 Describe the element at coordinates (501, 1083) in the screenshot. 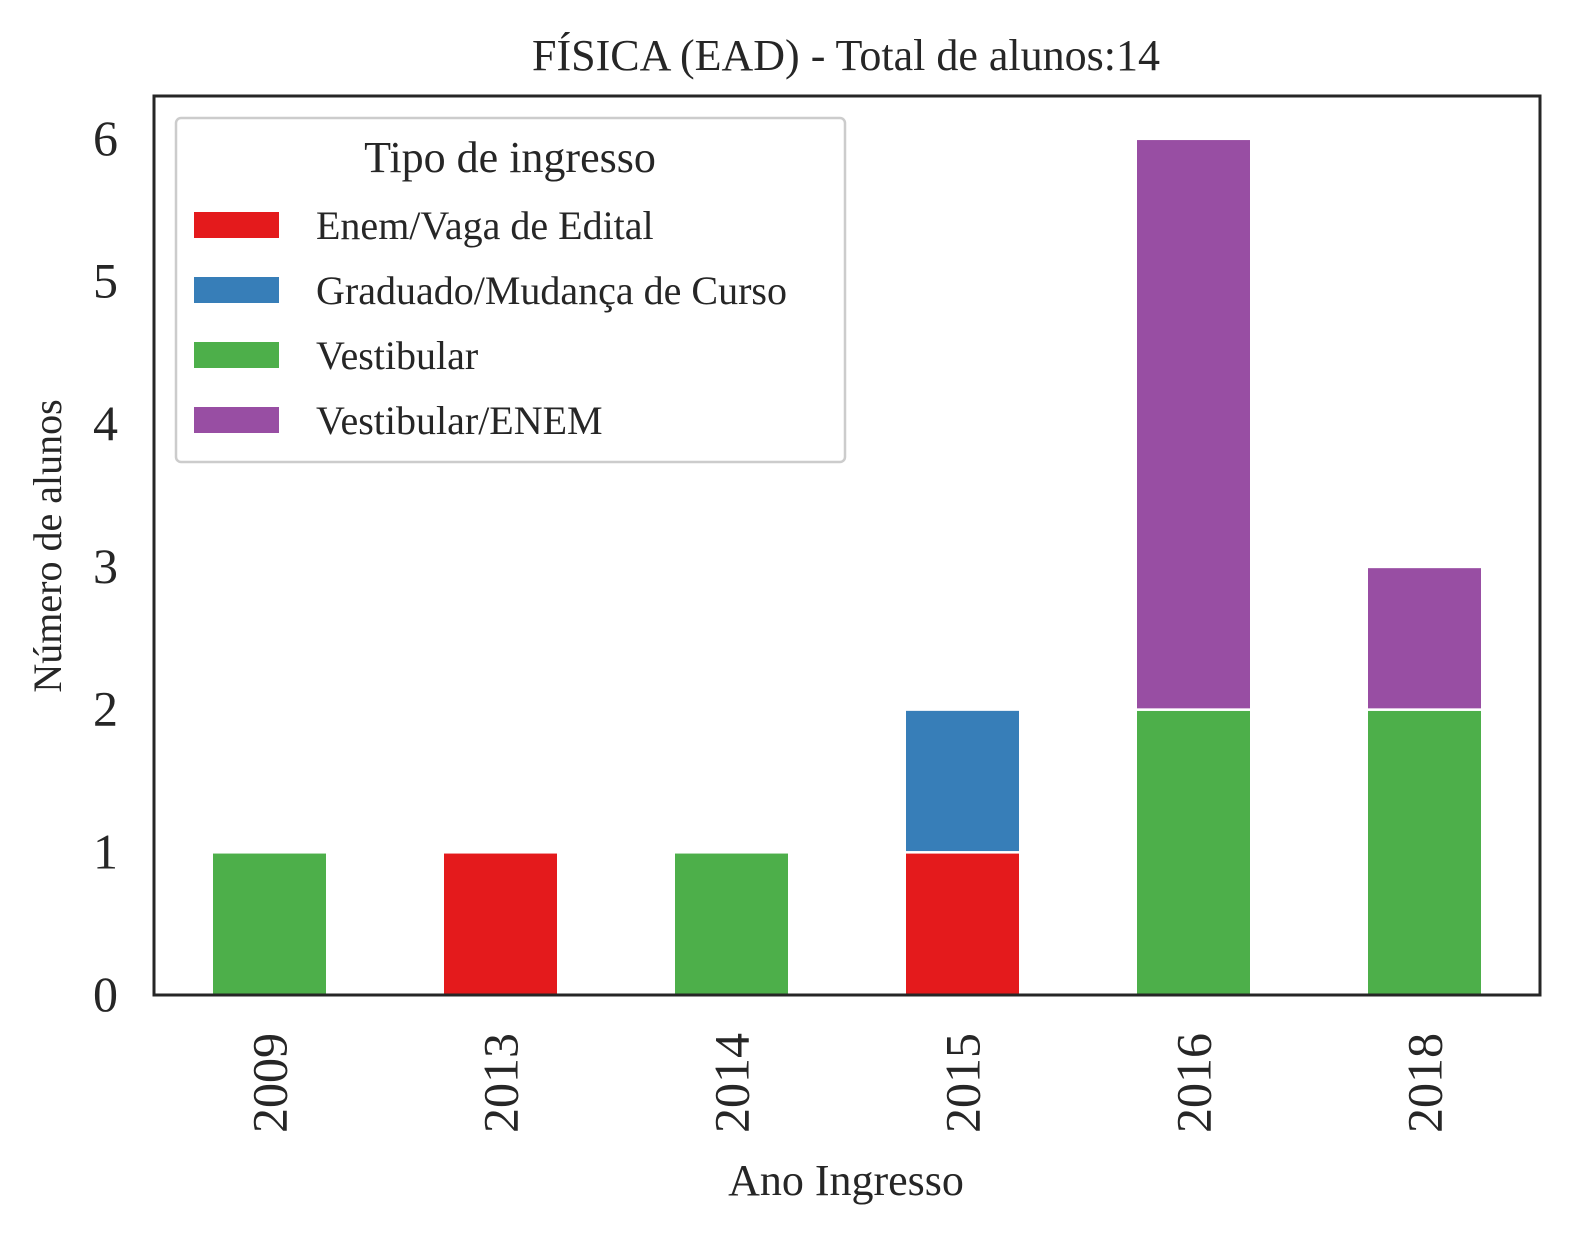

I see `x-tick-label: 2013` at that location.